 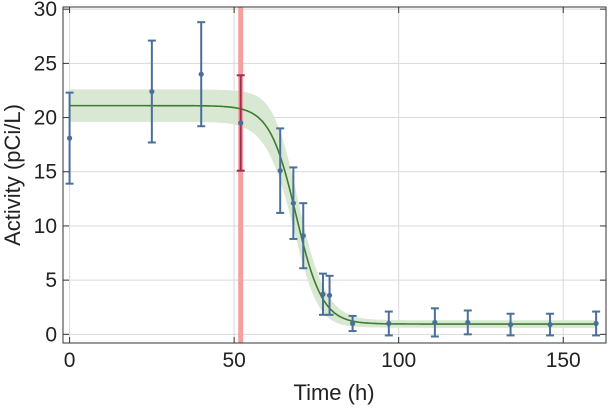 What do you see at coordinates (45, 172) in the screenshot?
I see `y-tick-label: 15` at bounding box center [45, 172].